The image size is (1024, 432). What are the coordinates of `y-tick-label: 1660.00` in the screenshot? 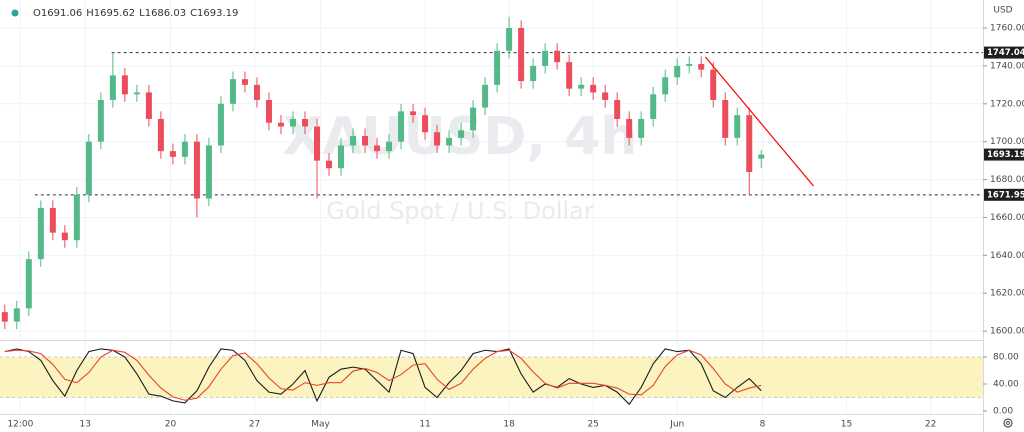 It's located at (1007, 218).